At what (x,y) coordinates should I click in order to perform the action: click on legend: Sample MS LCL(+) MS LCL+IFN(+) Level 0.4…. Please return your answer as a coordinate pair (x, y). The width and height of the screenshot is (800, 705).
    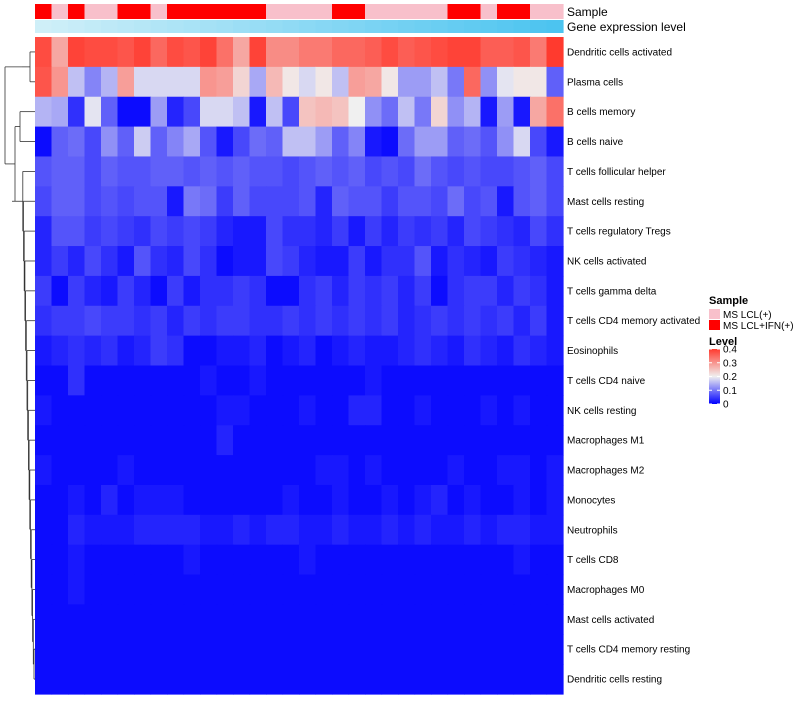
    Looking at the image, I should click on (751, 353).